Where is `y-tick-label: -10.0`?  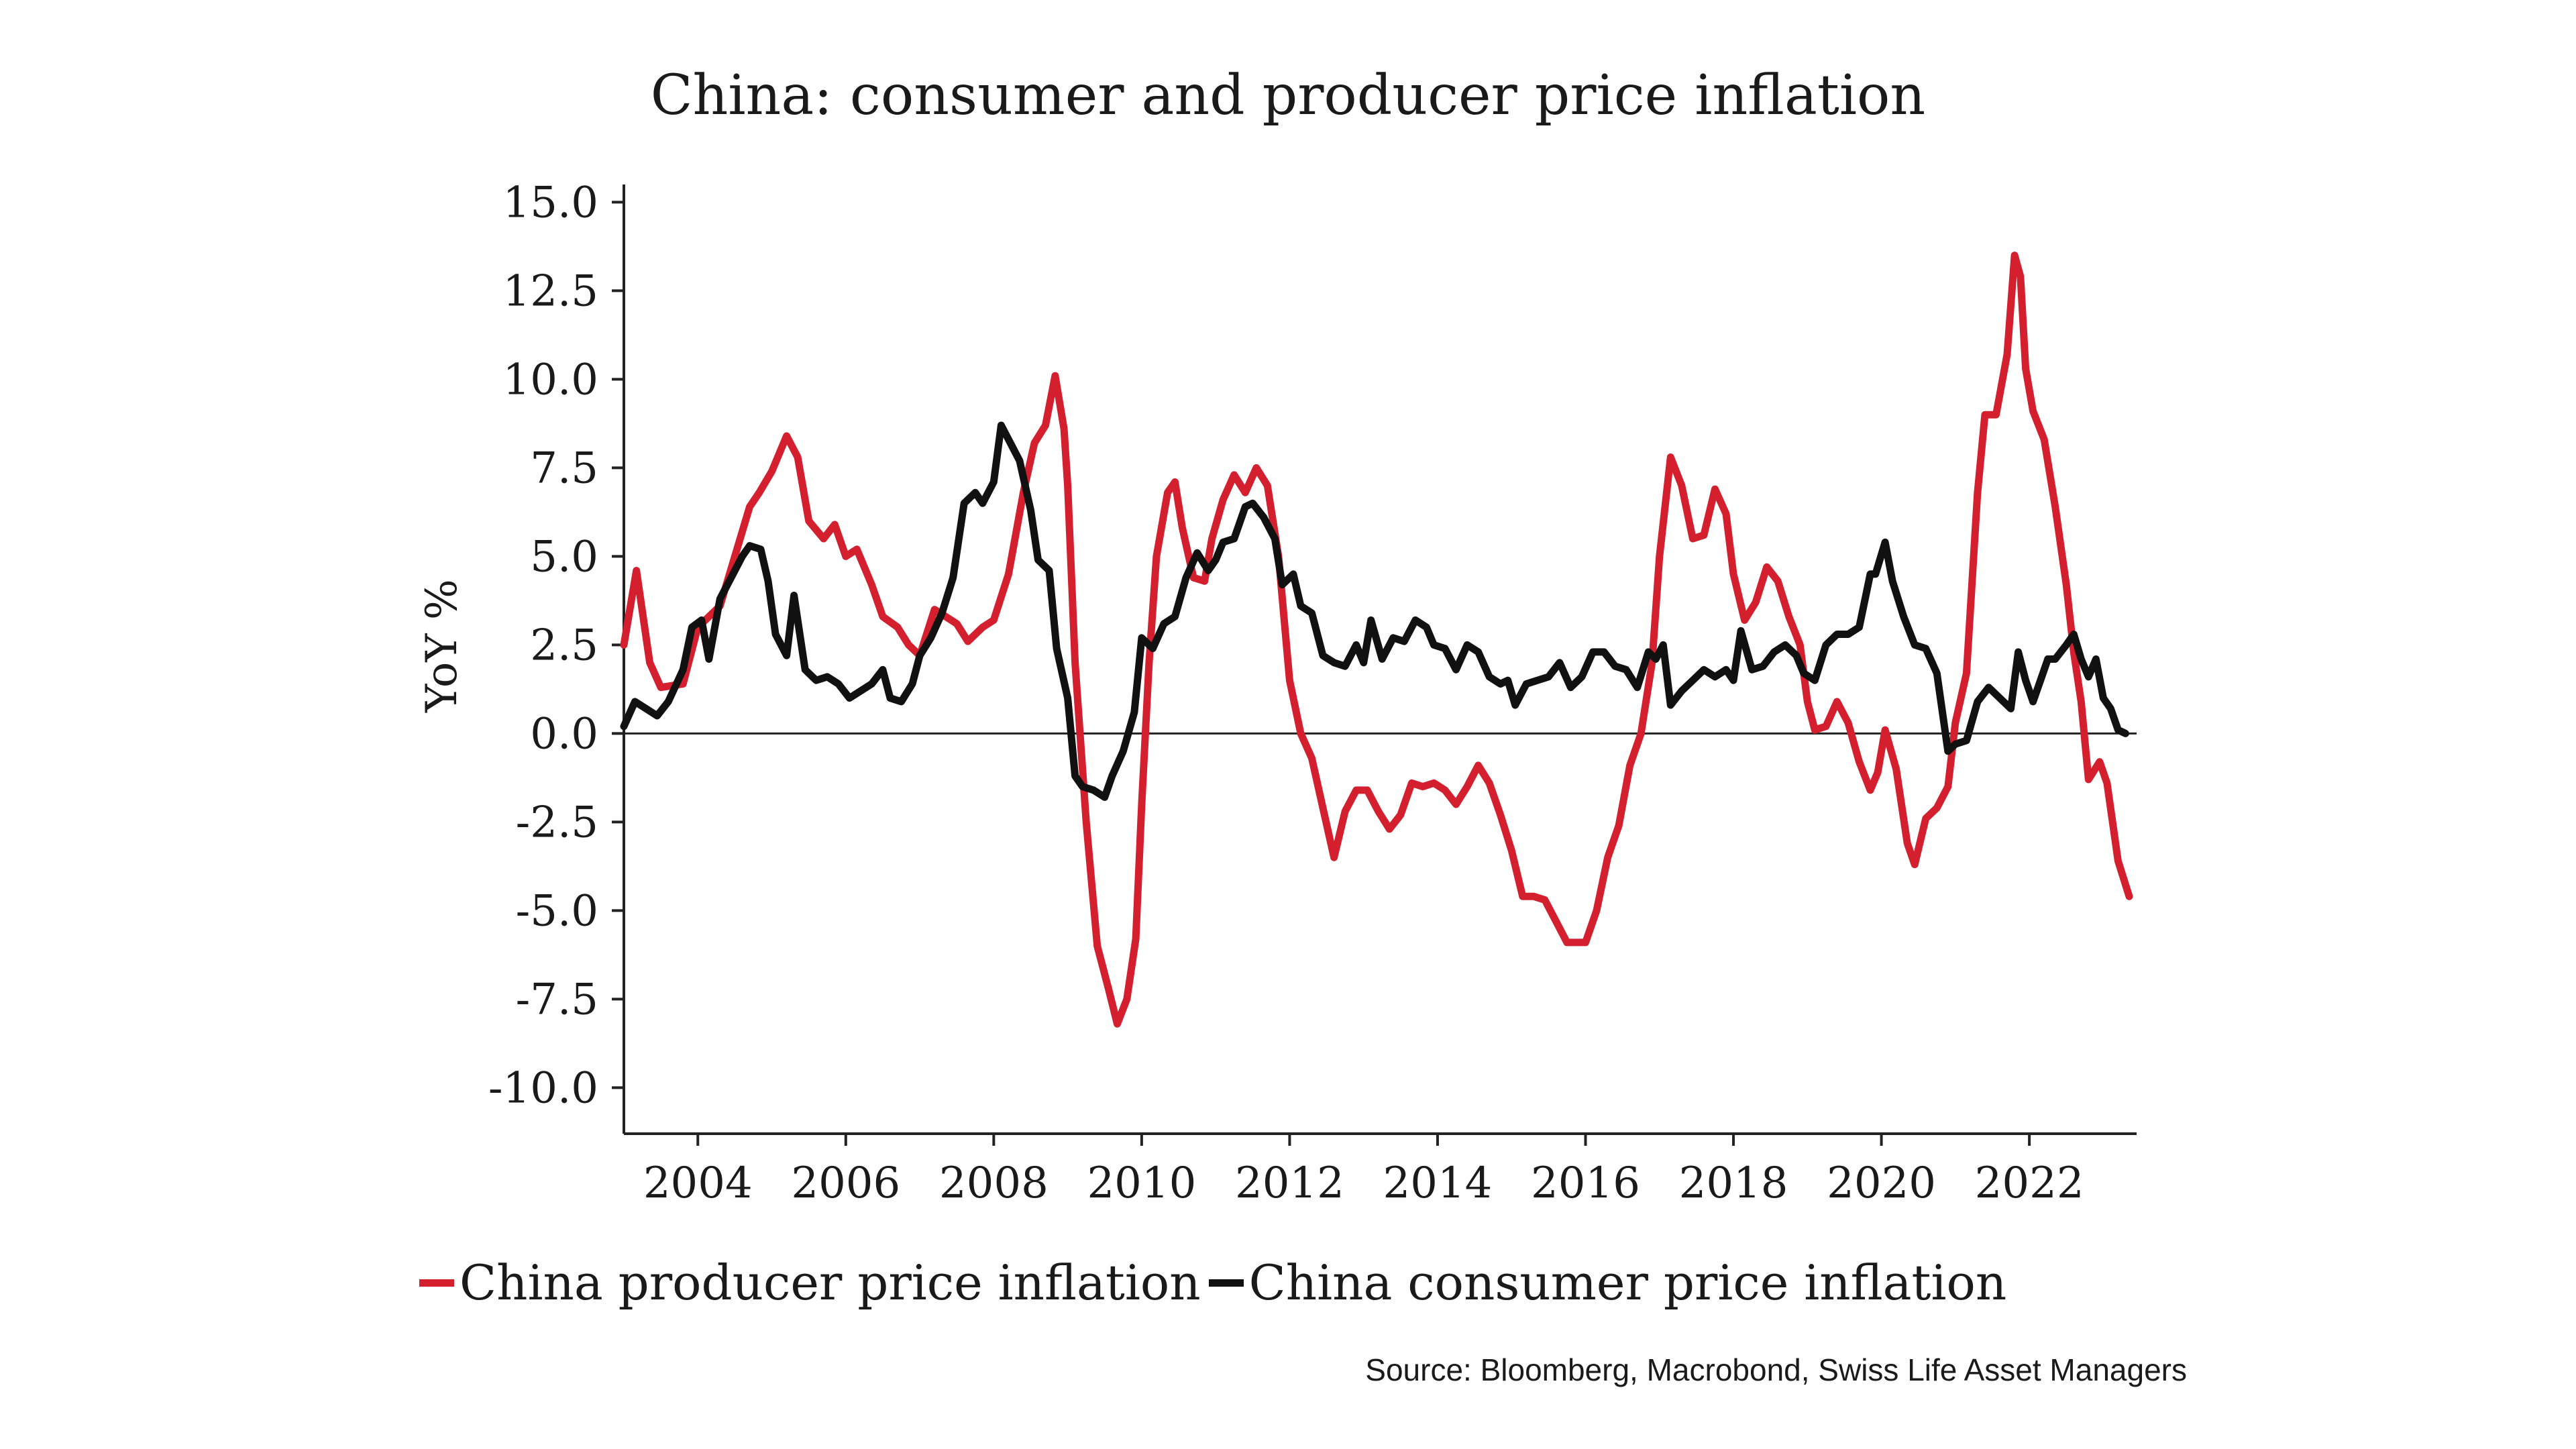
y-tick-label: -10.0 is located at coordinates (543, 1088).